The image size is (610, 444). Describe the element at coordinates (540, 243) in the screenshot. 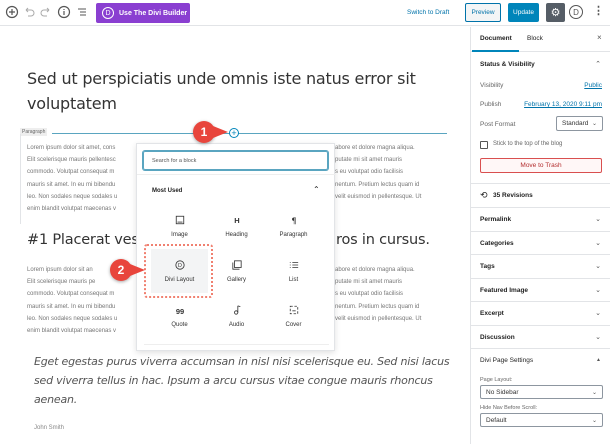

I see `panel-categories: Categories ⌄` at that location.